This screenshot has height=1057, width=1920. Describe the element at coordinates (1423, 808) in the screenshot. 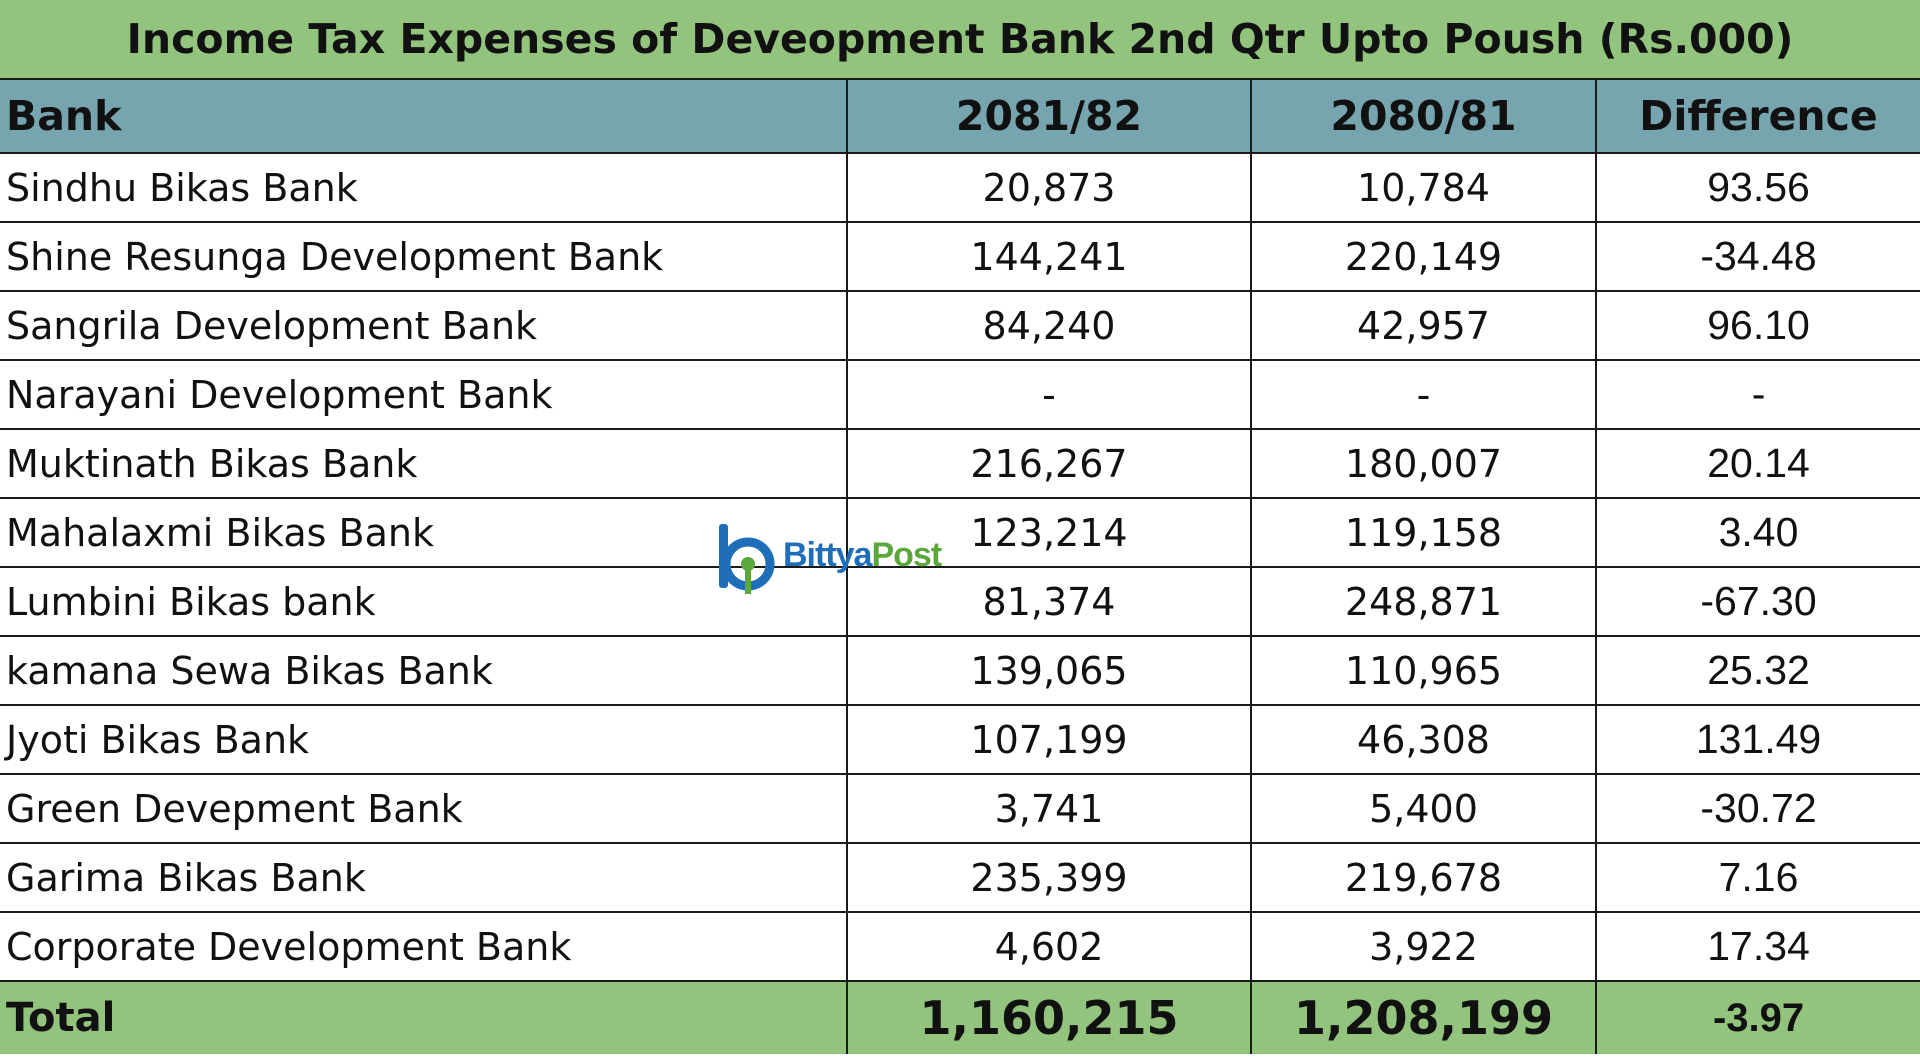

I see `value-2080-81-cell: 5,400` at that location.